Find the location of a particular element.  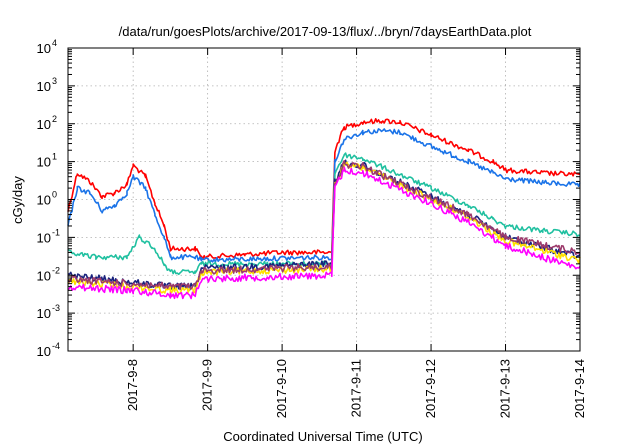

y-tick-exponent: 4 is located at coordinates (54, 43).